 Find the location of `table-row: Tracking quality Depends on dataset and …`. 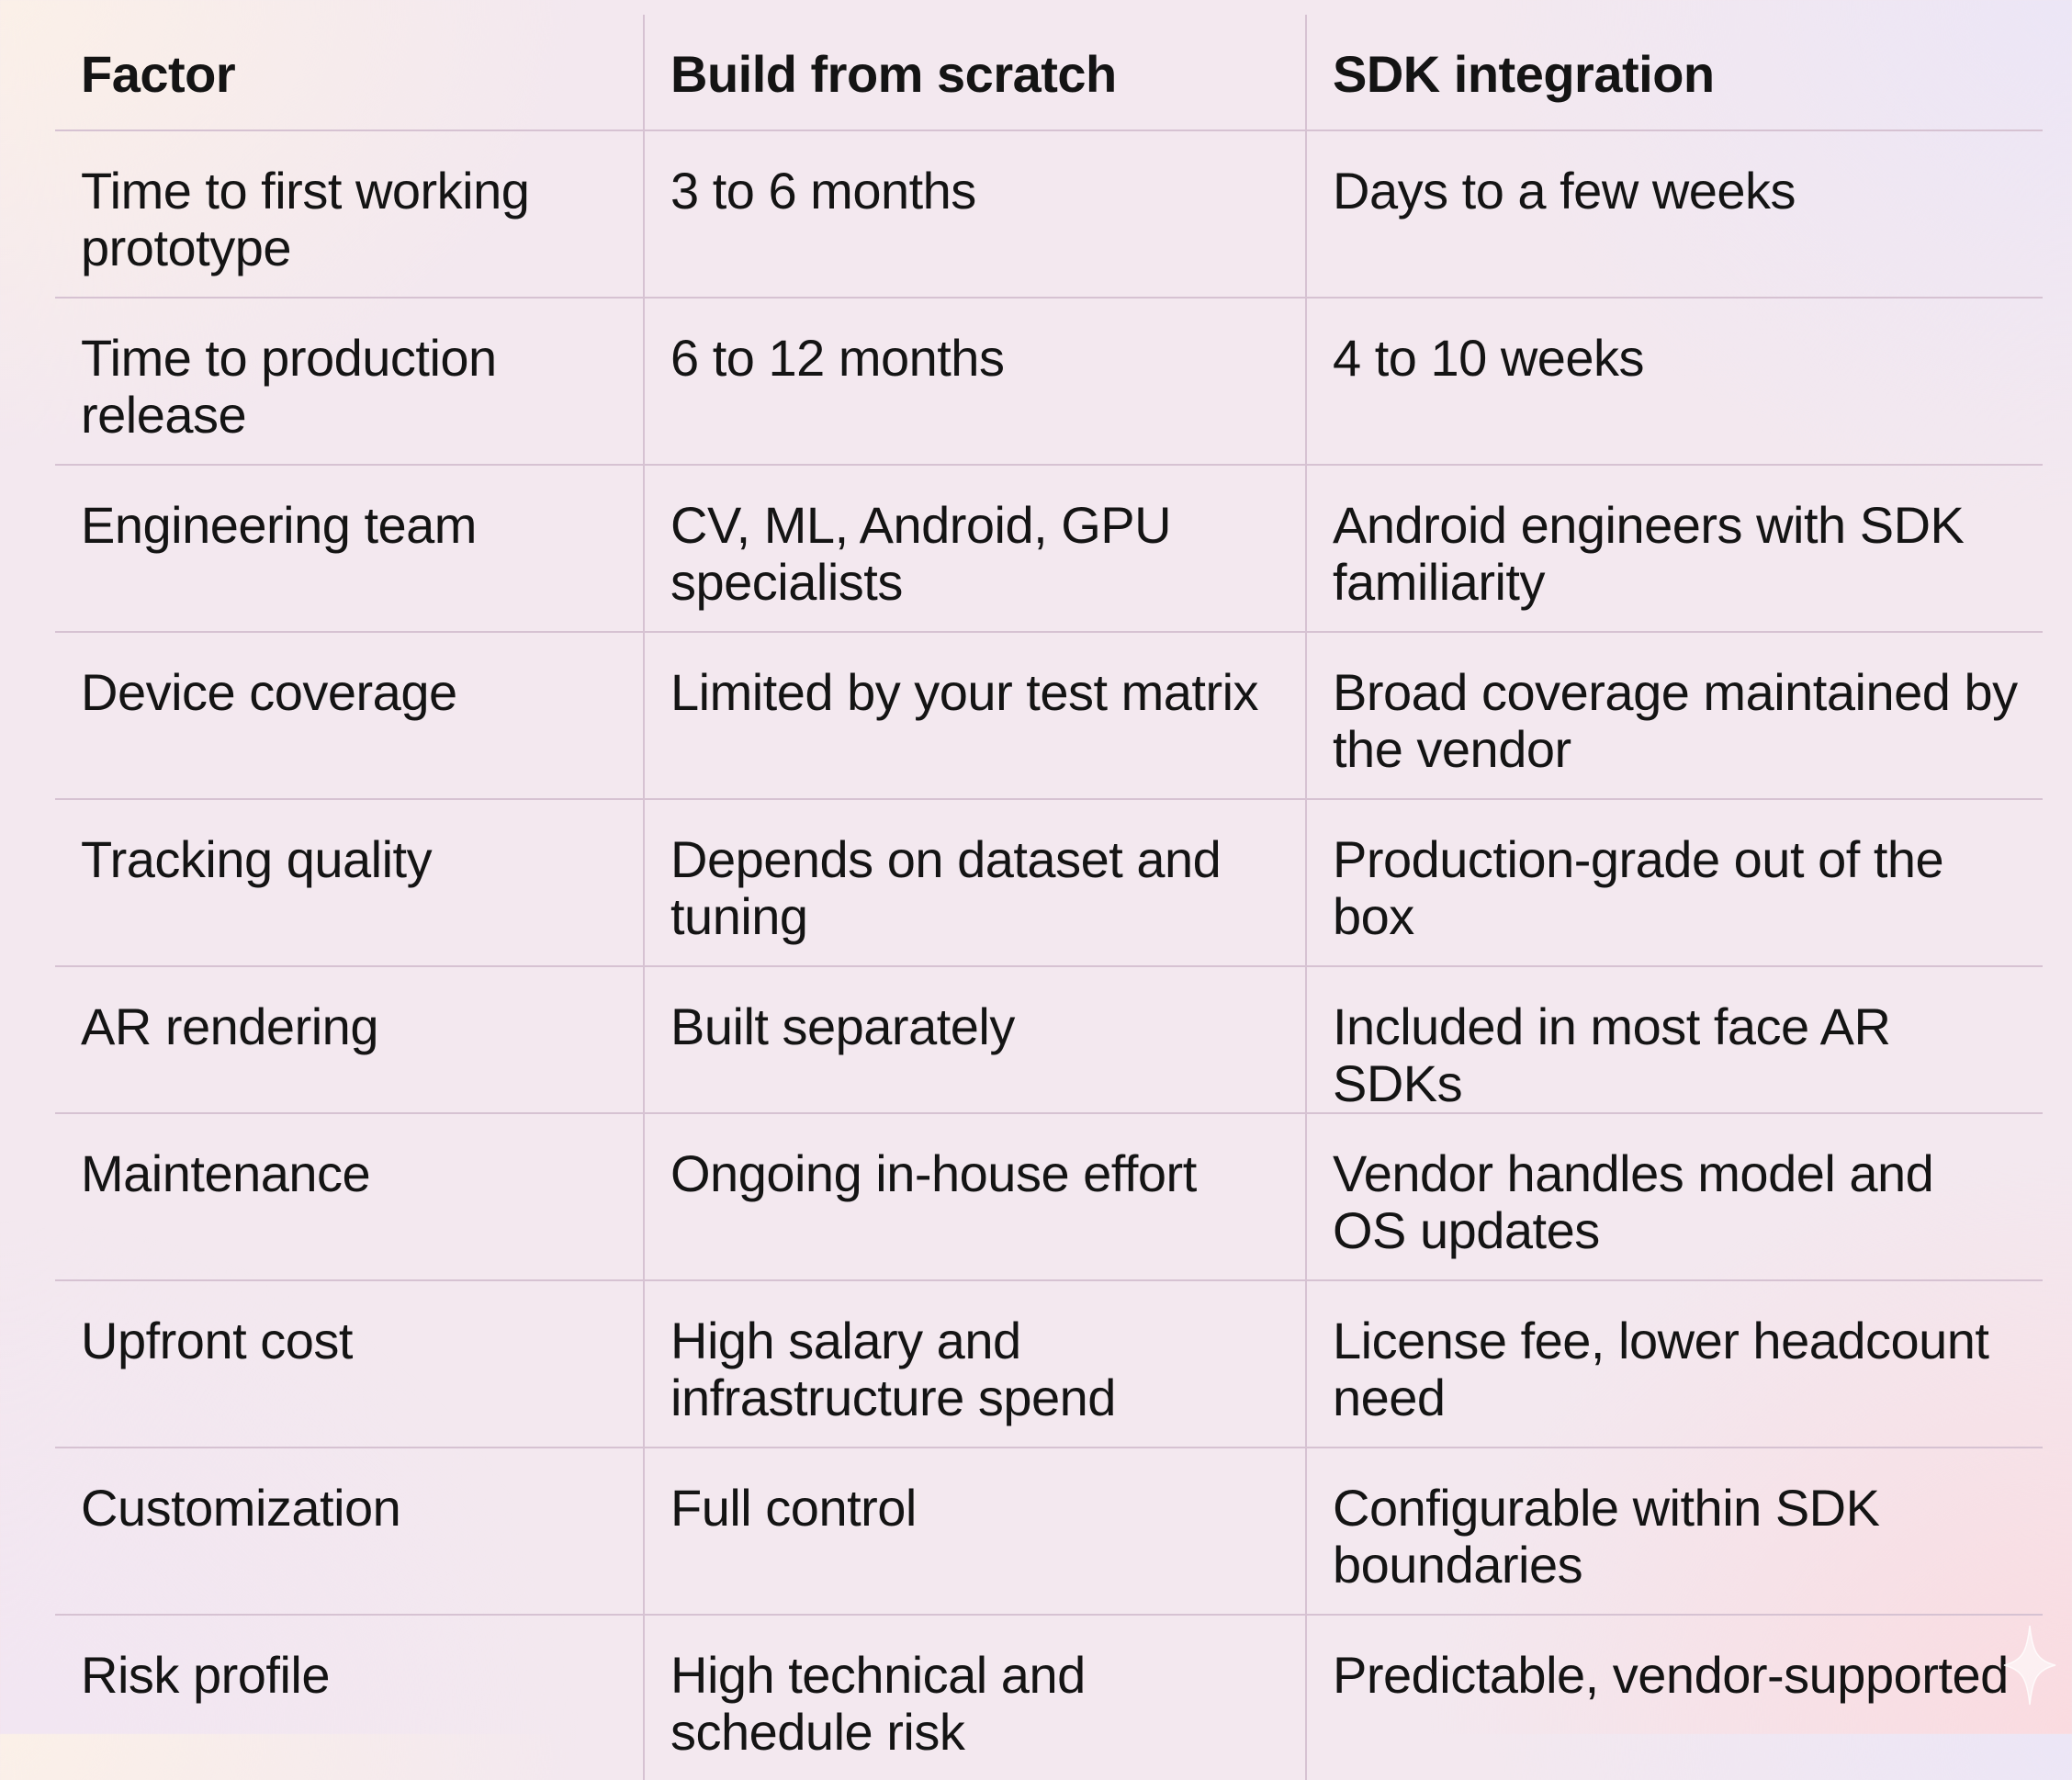

table-row: Tracking quality Depends on dataset and … is located at coordinates (1049, 883).